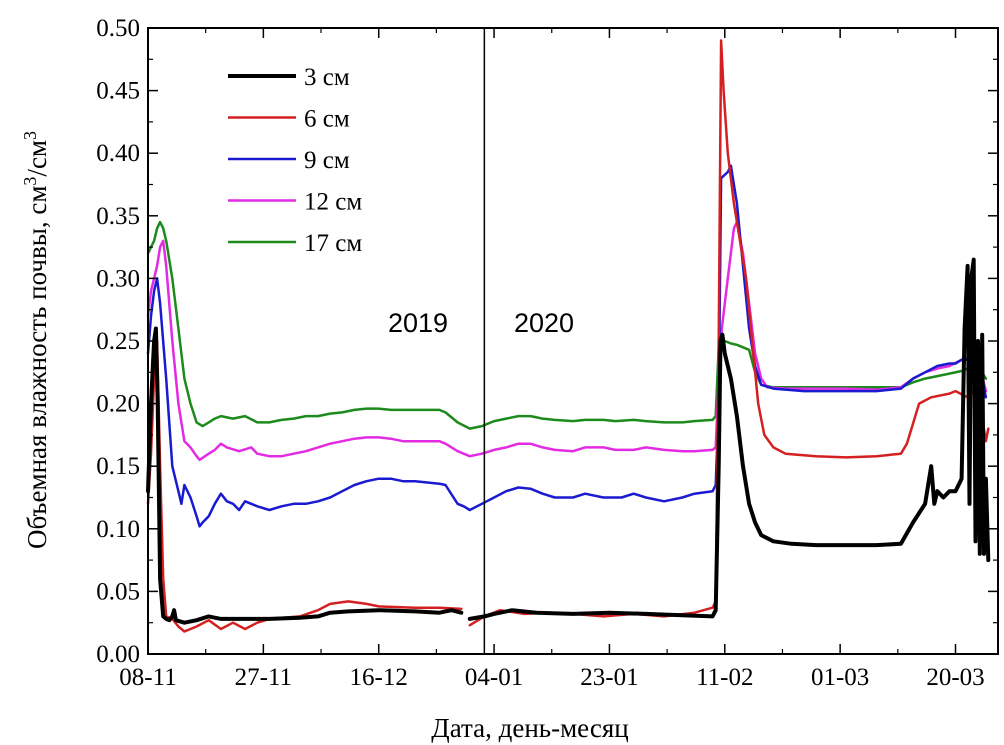 The width and height of the screenshot is (1004, 745). Describe the element at coordinates (494, 677) in the screenshot. I see `x-tick-label: 04-01` at that location.